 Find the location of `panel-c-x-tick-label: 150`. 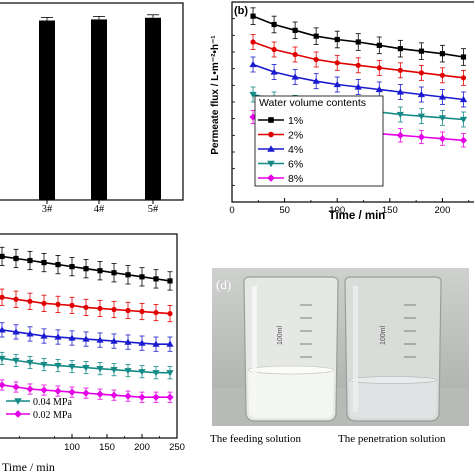

panel-c-x-tick-label: 150 is located at coordinates (107, 447).